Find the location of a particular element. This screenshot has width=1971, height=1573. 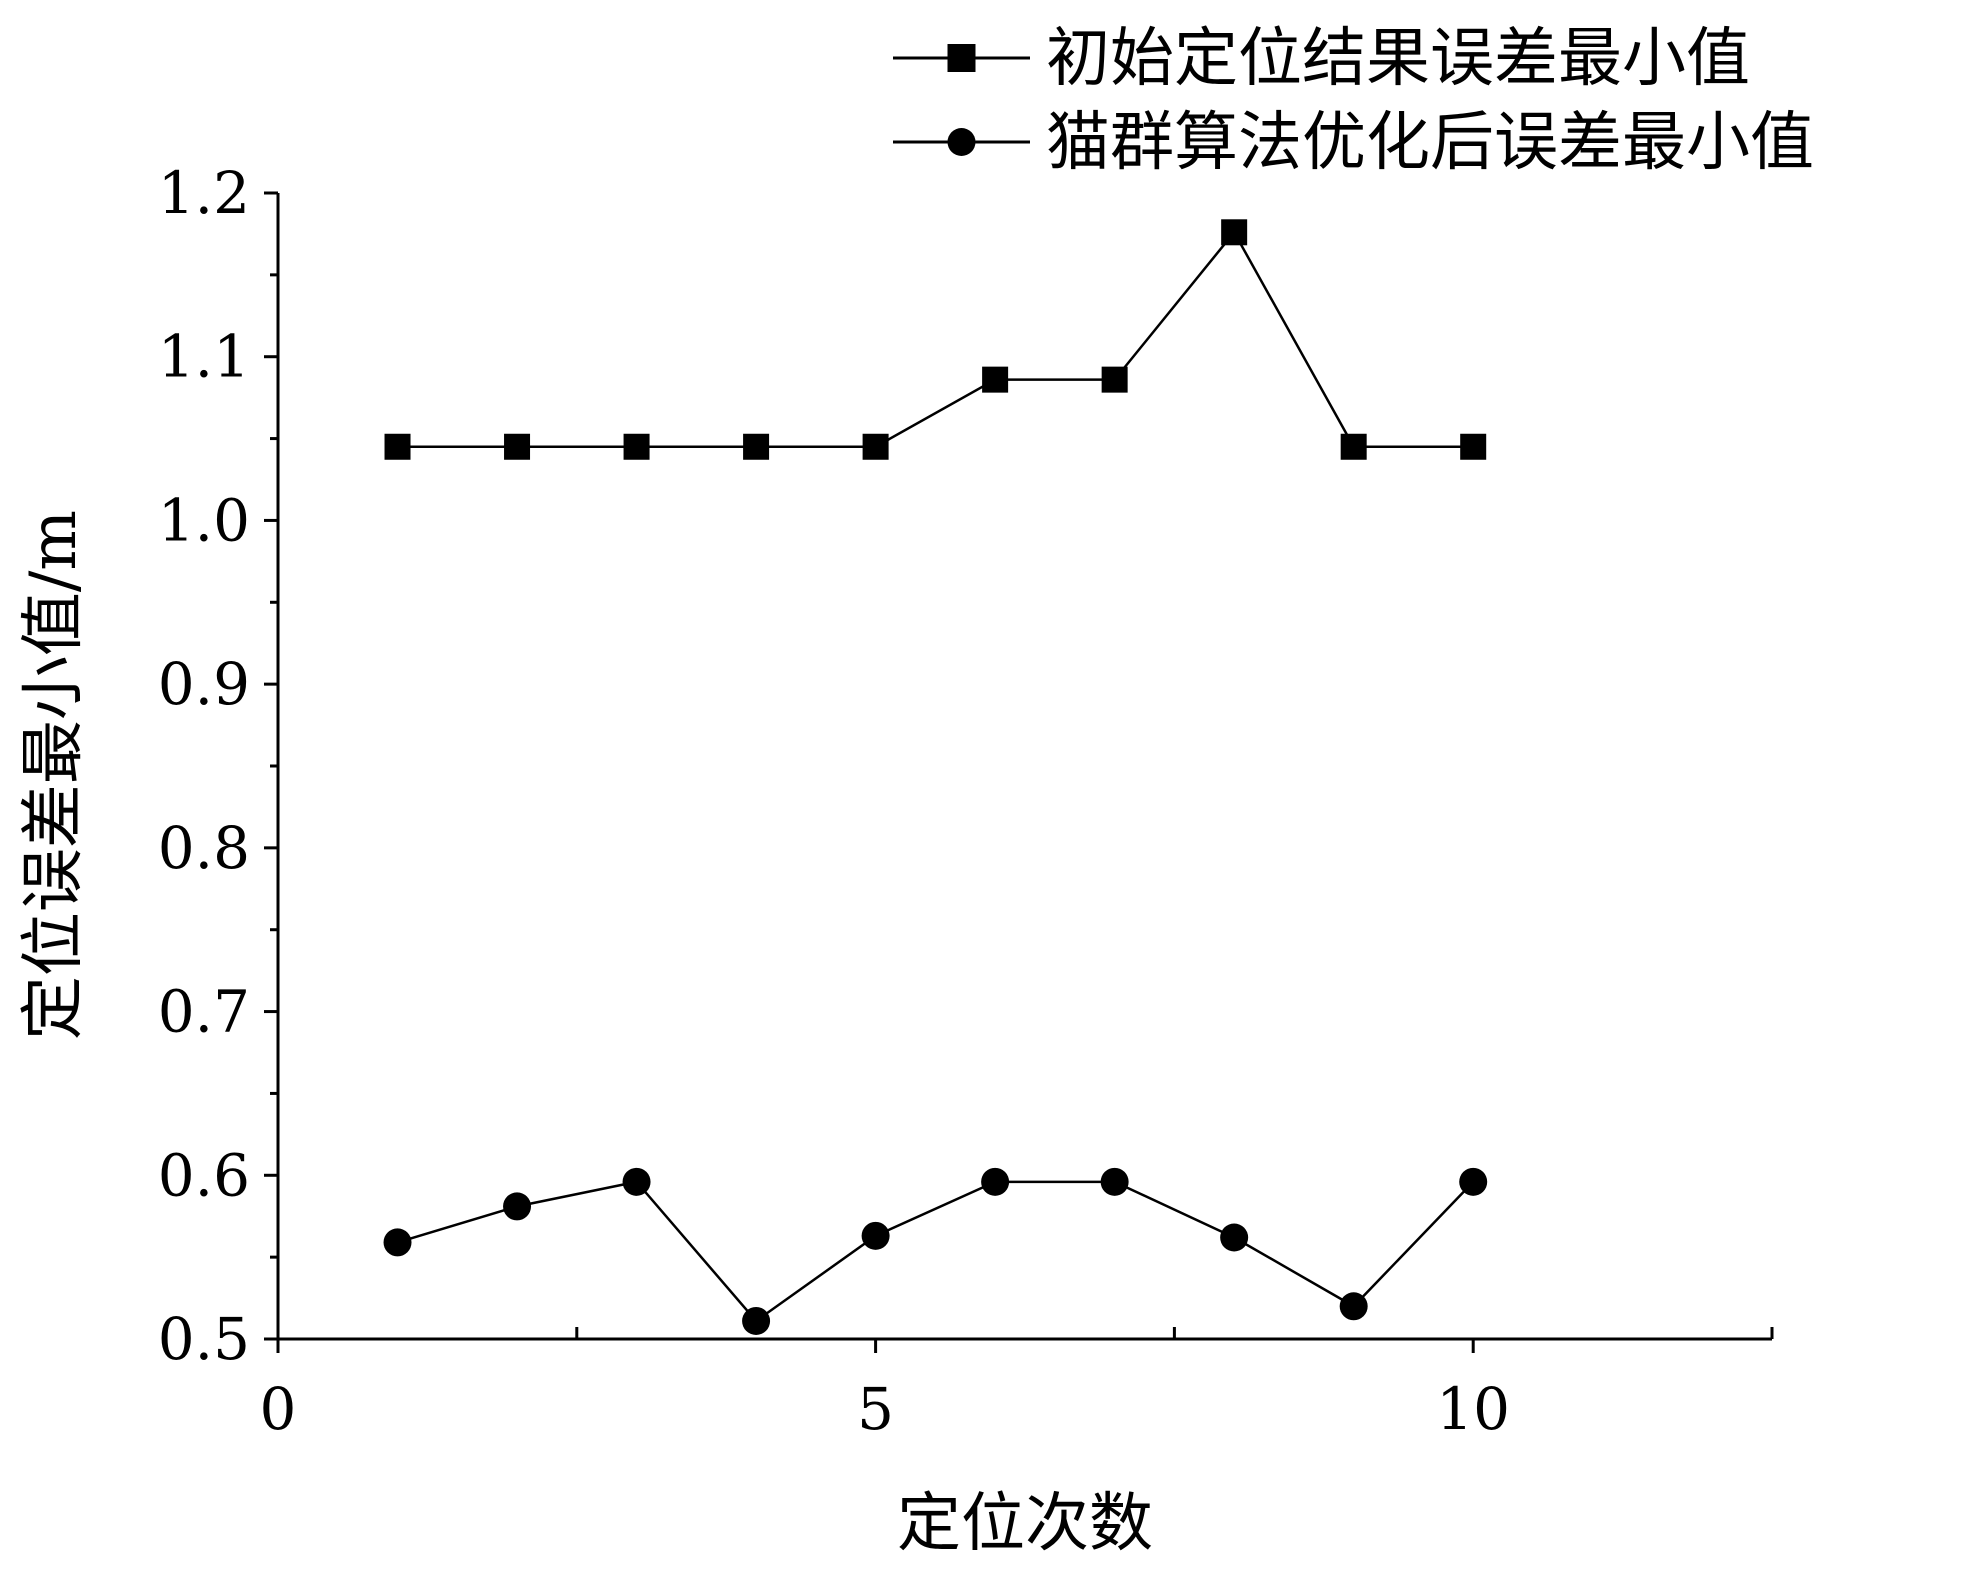

y-tick-label: 0.7 is located at coordinates (204, 1012).